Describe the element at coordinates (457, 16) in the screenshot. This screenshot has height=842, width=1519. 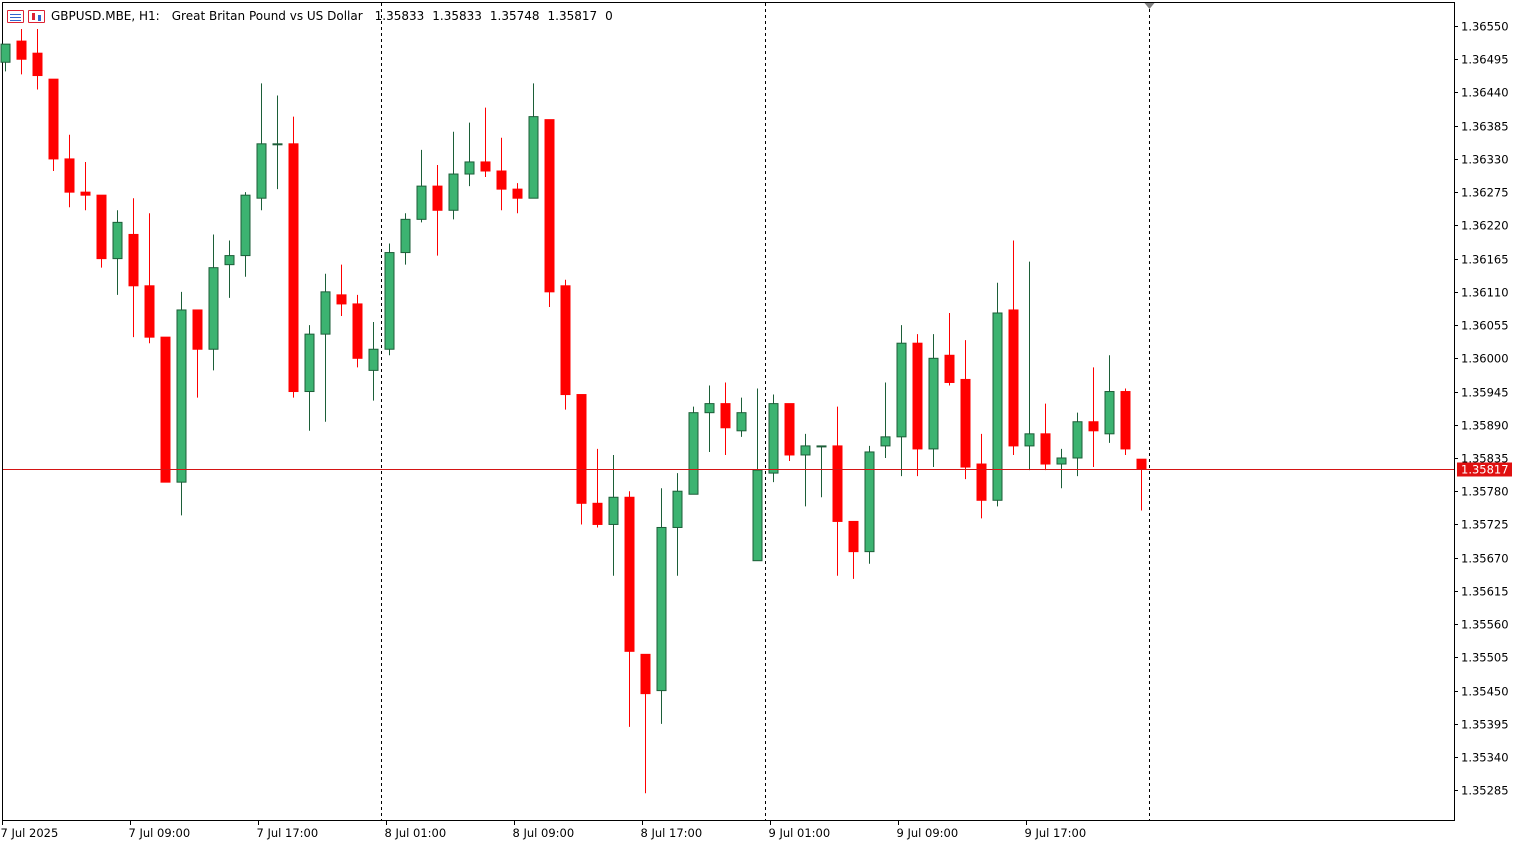
I see `ohlc-high: 1.35833` at that location.